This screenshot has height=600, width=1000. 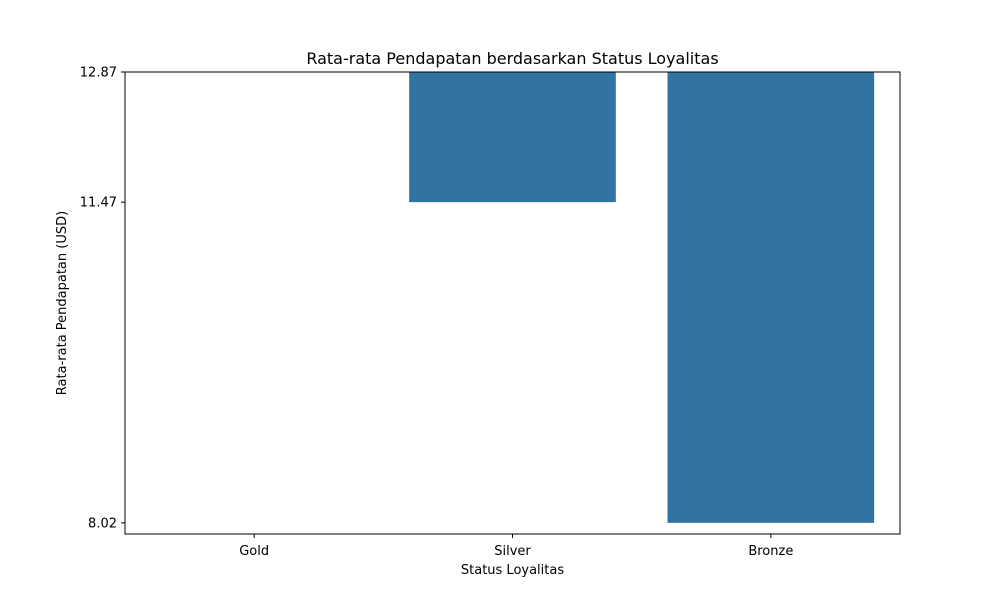 What do you see at coordinates (98, 73) in the screenshot?
I see `y-tick-label: 12.87` at bounding box center [98, 73].